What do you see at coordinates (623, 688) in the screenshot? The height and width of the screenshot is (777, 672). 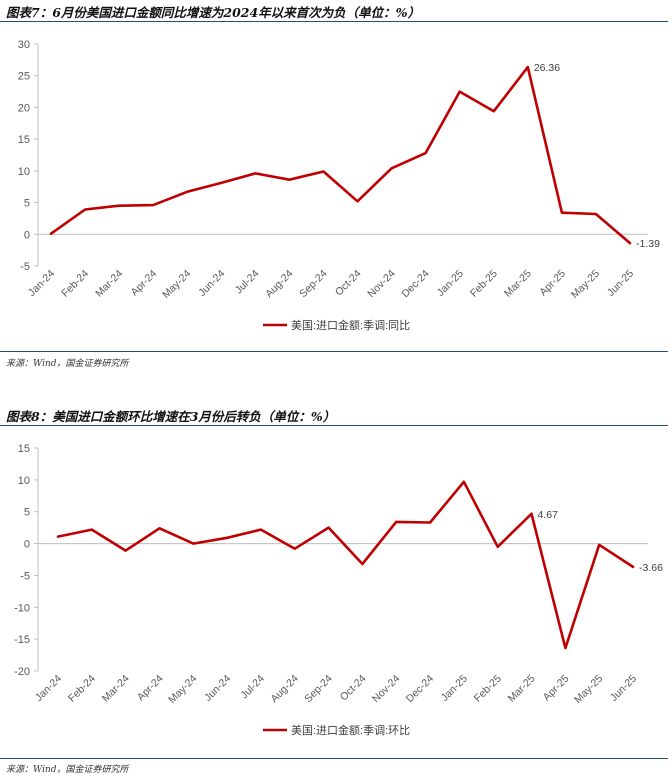 I see `chart8-x-tick-label: Jun-25` at bounding box center [623, 688].